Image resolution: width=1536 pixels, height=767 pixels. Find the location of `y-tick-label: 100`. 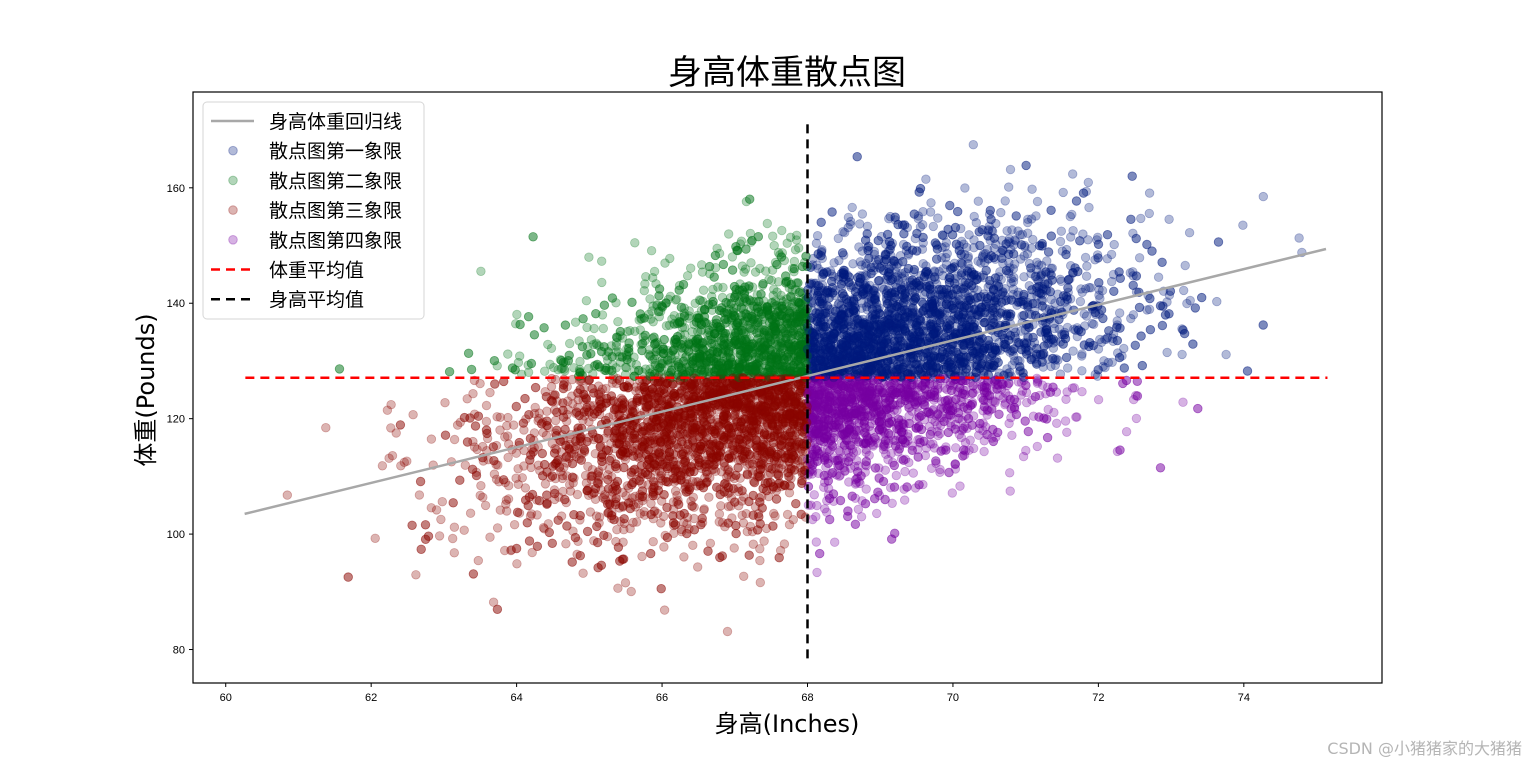

y-tick-label: 100 is located at coordinates (176, 535).